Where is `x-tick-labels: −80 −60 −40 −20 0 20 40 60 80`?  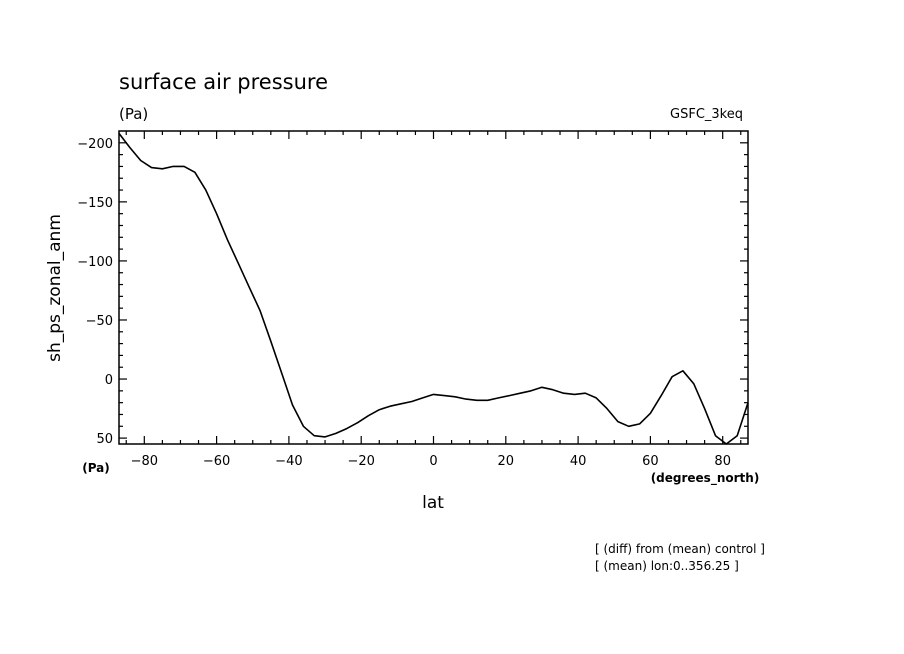 x-tick-labels: −80 −60 −40 −20 0 20 40 60 80 is located at coordinates (431, 461).